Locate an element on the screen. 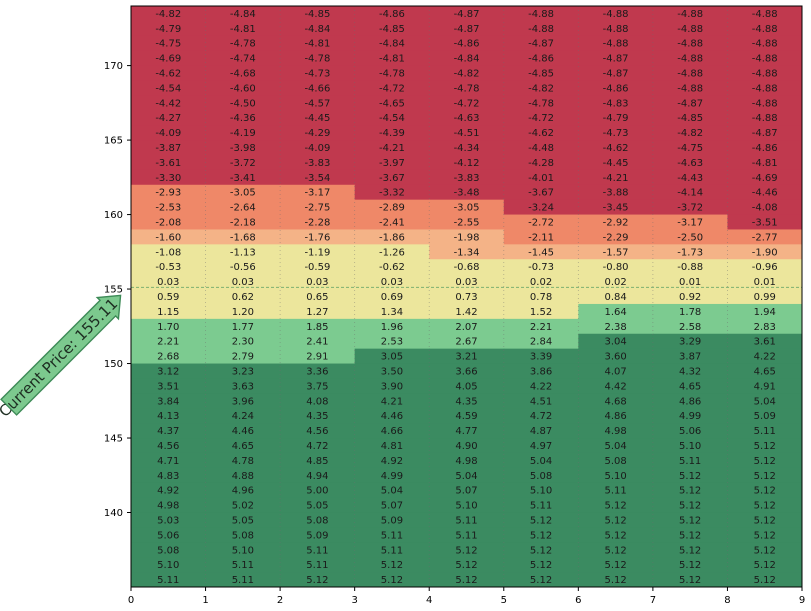 This screenshot has width=811, height=611. cell-value-label: 5.00 is located at coordinates (317, 491).